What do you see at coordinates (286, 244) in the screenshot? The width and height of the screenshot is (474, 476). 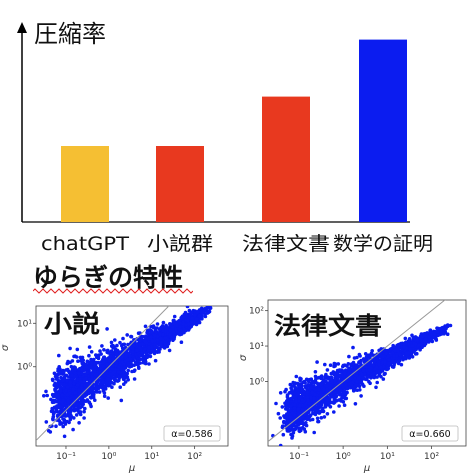 I see `bar-label-2: 法律文書` at bounding box center [286, 244].